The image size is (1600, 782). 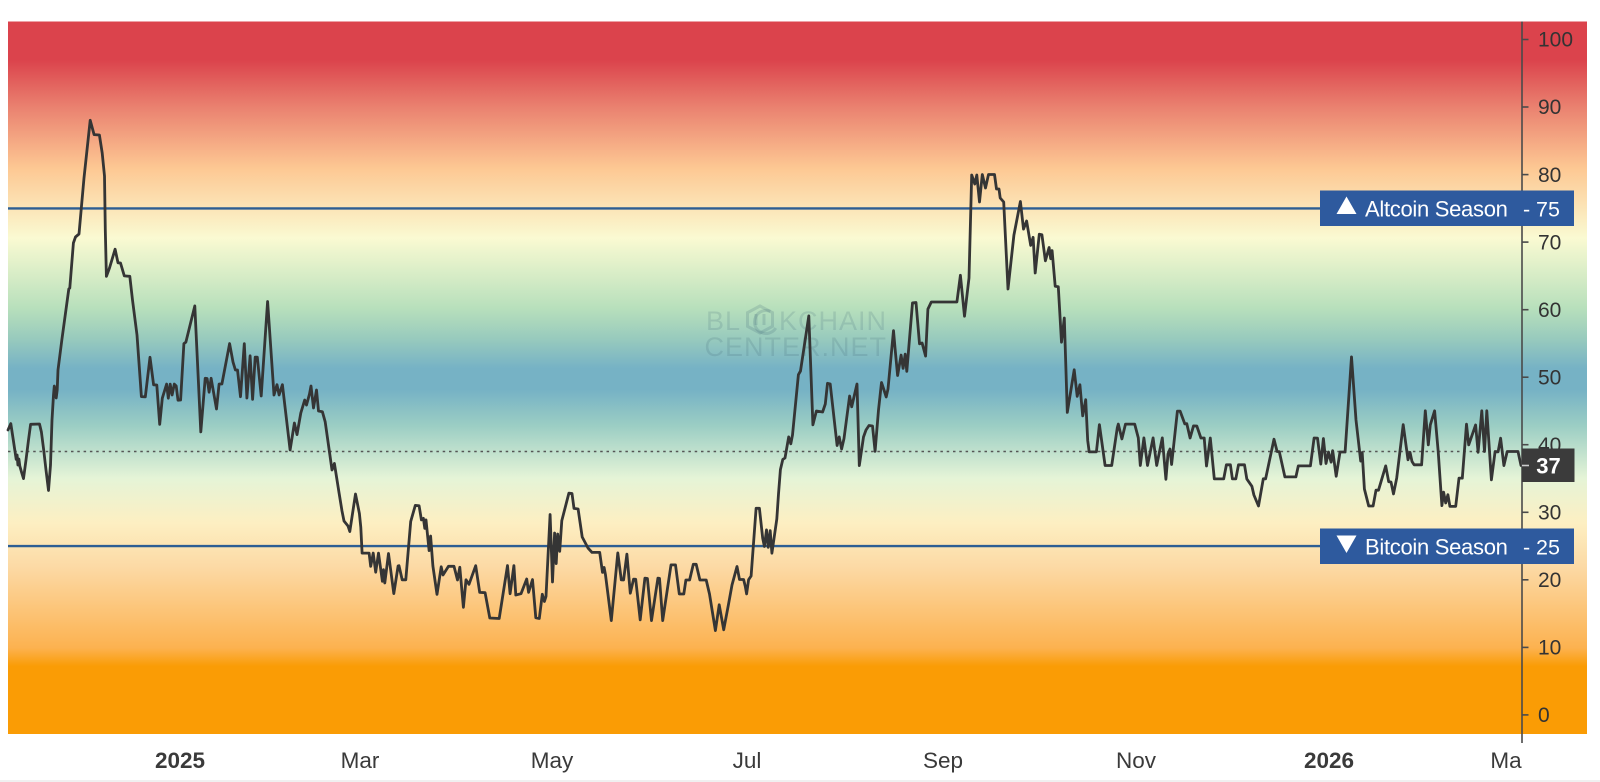 What do you see at coordinates (1549, 310) in the screenshot?
I see `svg-text: 60` at bounding box center [1549, 310].